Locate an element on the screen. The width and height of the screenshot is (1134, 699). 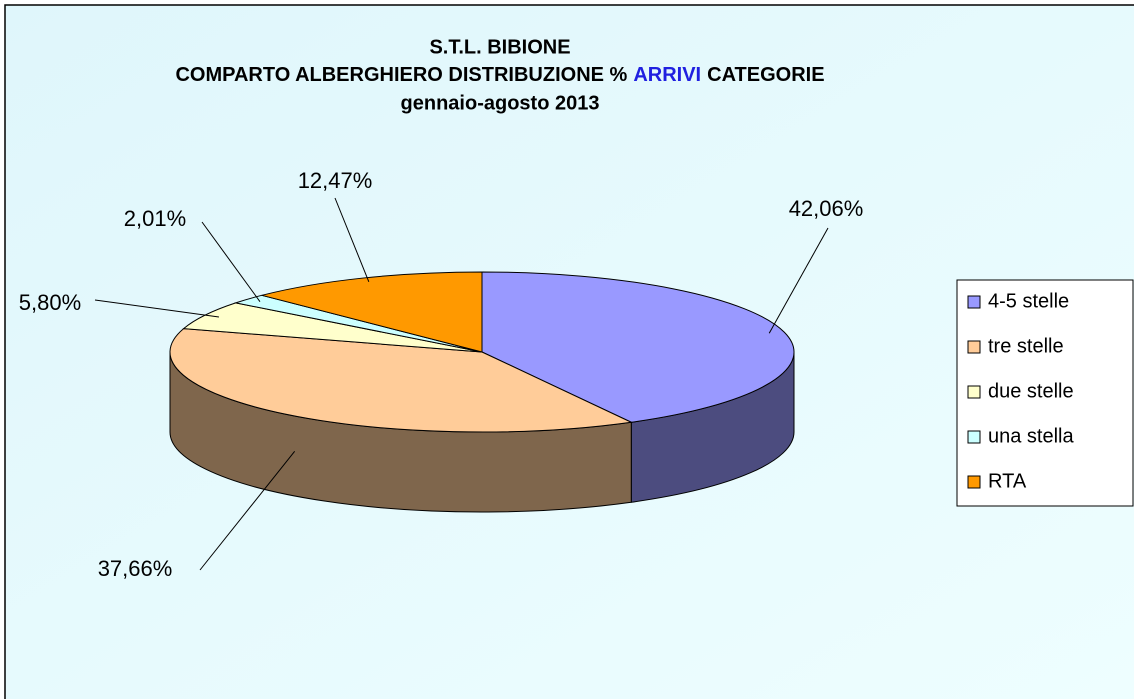
data-label: 2,01% is located at coordinates (155, 218).